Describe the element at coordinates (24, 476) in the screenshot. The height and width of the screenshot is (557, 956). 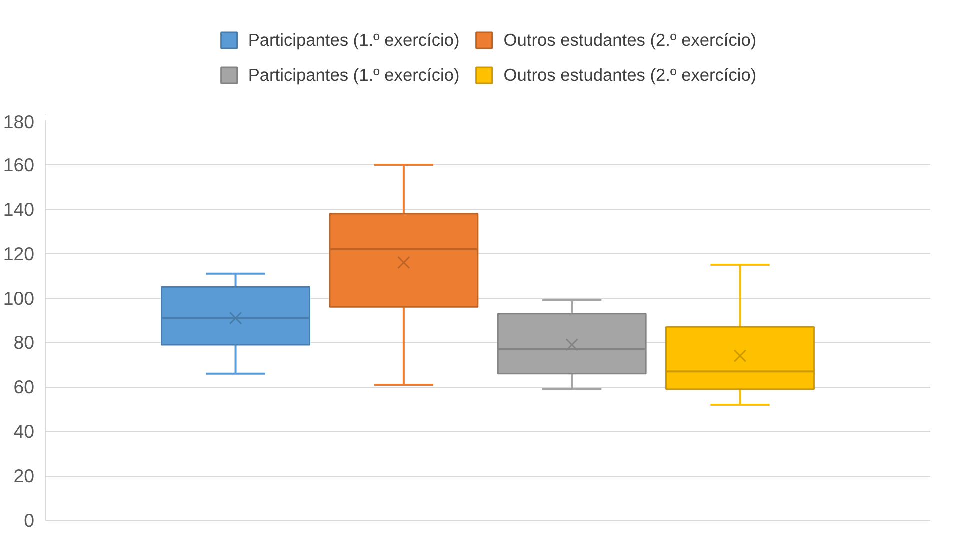
I see `y-tick-label: 20` at that location.